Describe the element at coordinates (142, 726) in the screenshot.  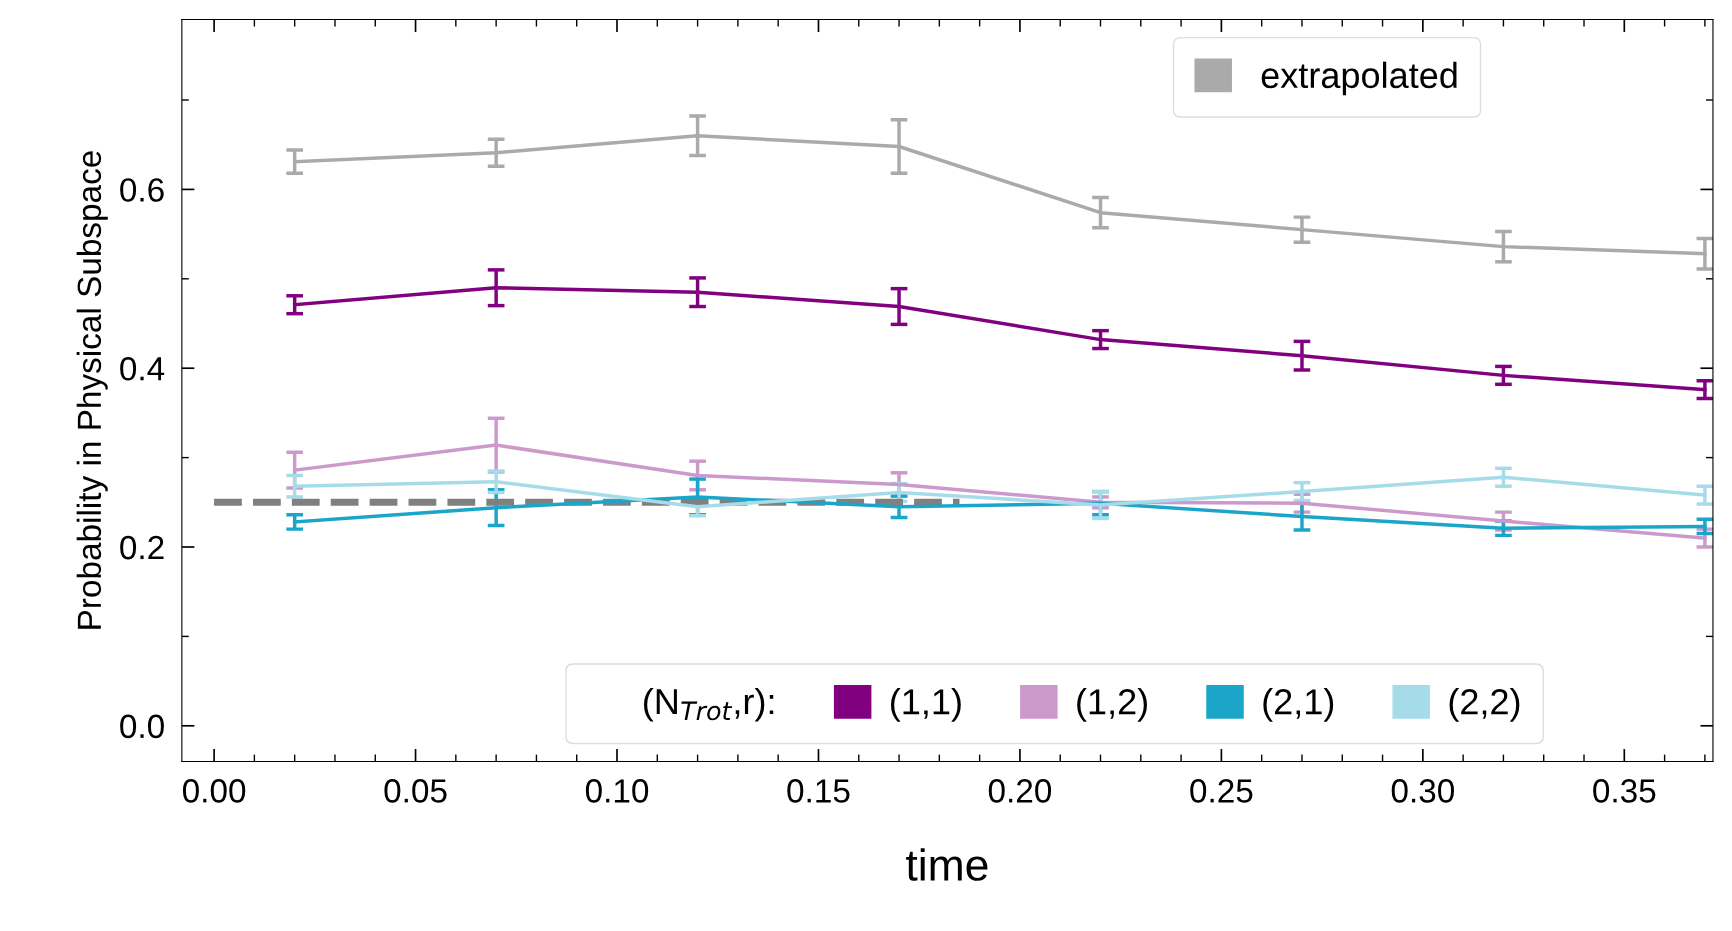
I see `y-tick-label: 0.0` at that location.